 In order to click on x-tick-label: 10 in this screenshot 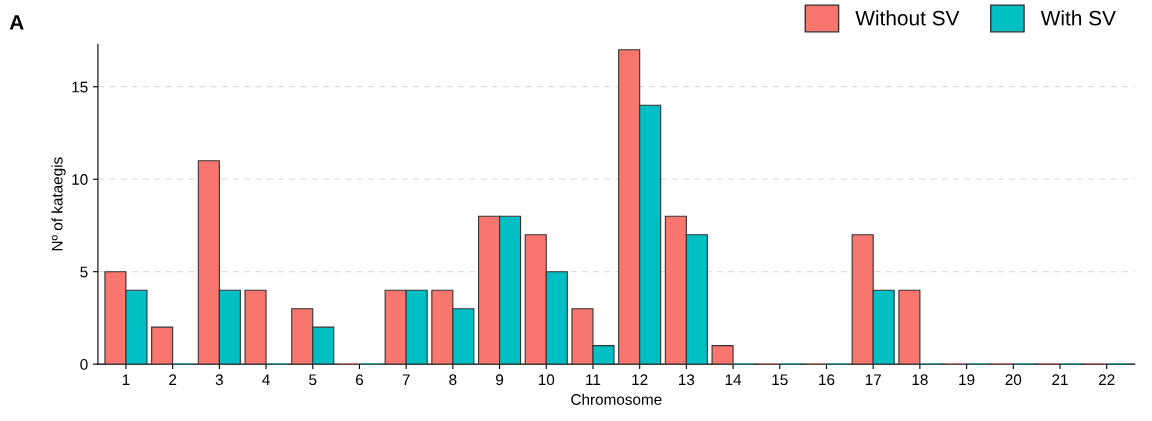, I will do `click(546, 380)`.